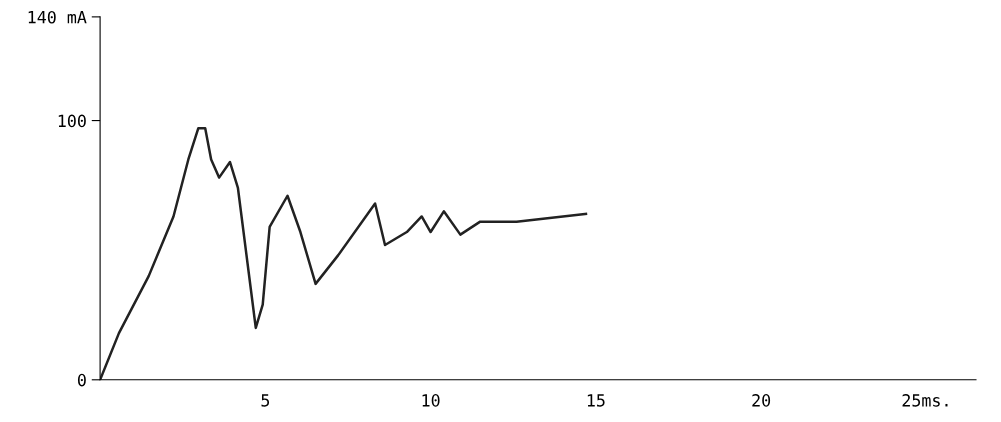 The width and height of the screenshot is (1001, 422). I want to click on x-tick-label: 25ms., so click(925, 400).